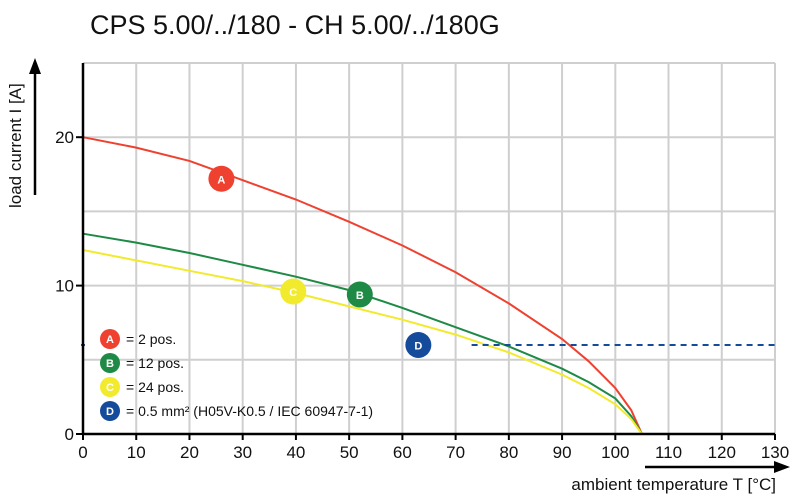 The image size is (800, 500). I want to click on x-tick-label: 100, so click(615, 452).